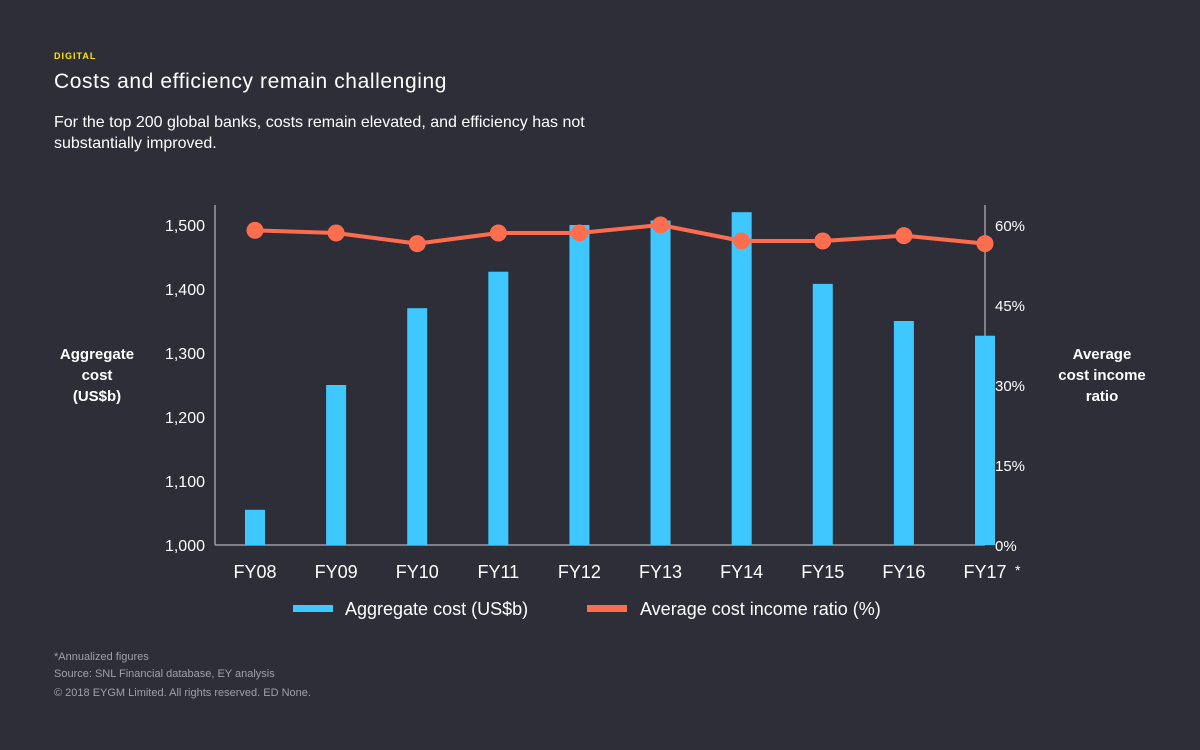 The height and width of the screenshot is (750, 1200). What do you see at coordinates (742, 241) in the screenshot?
I see `ratio-point-fy14` at bounding box center [742, 241].